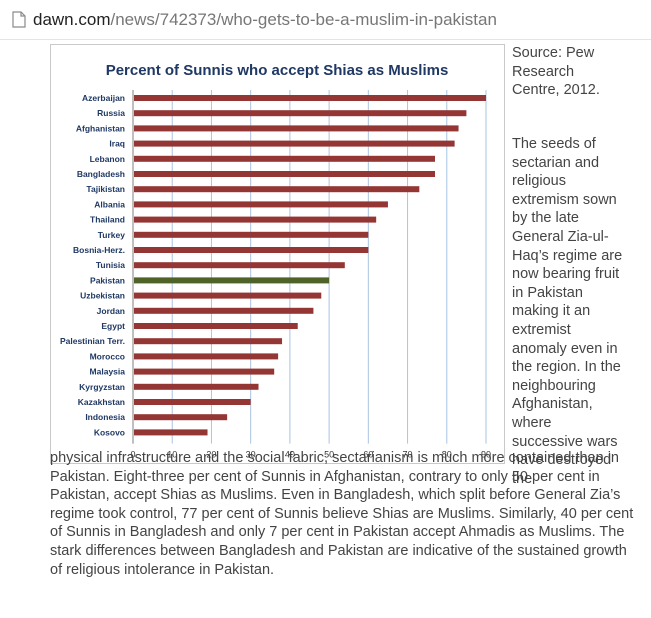 The width and height of the screenshot is (651, 618). Describe the element at coordinates (277, 189) in the screenshot. I see `bar-tajikistan` at that location.